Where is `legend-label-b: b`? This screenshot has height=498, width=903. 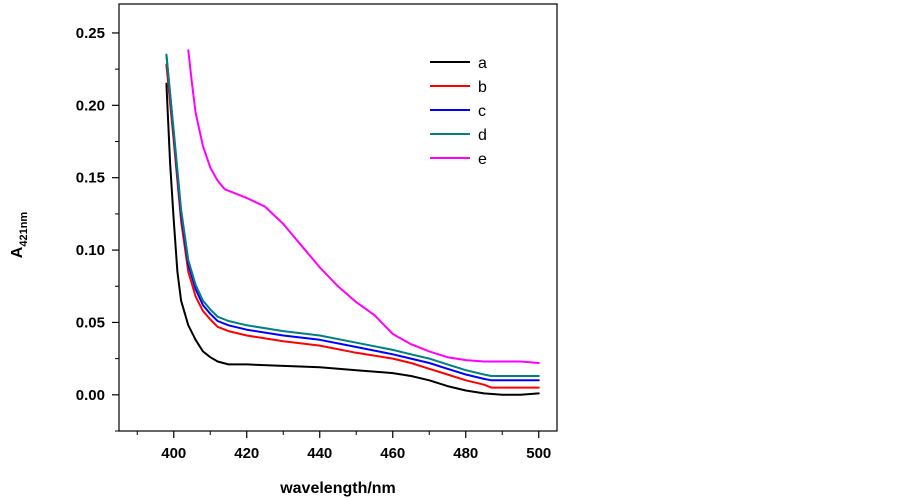
legend-label-b: b is located at coordinates (482, 87).